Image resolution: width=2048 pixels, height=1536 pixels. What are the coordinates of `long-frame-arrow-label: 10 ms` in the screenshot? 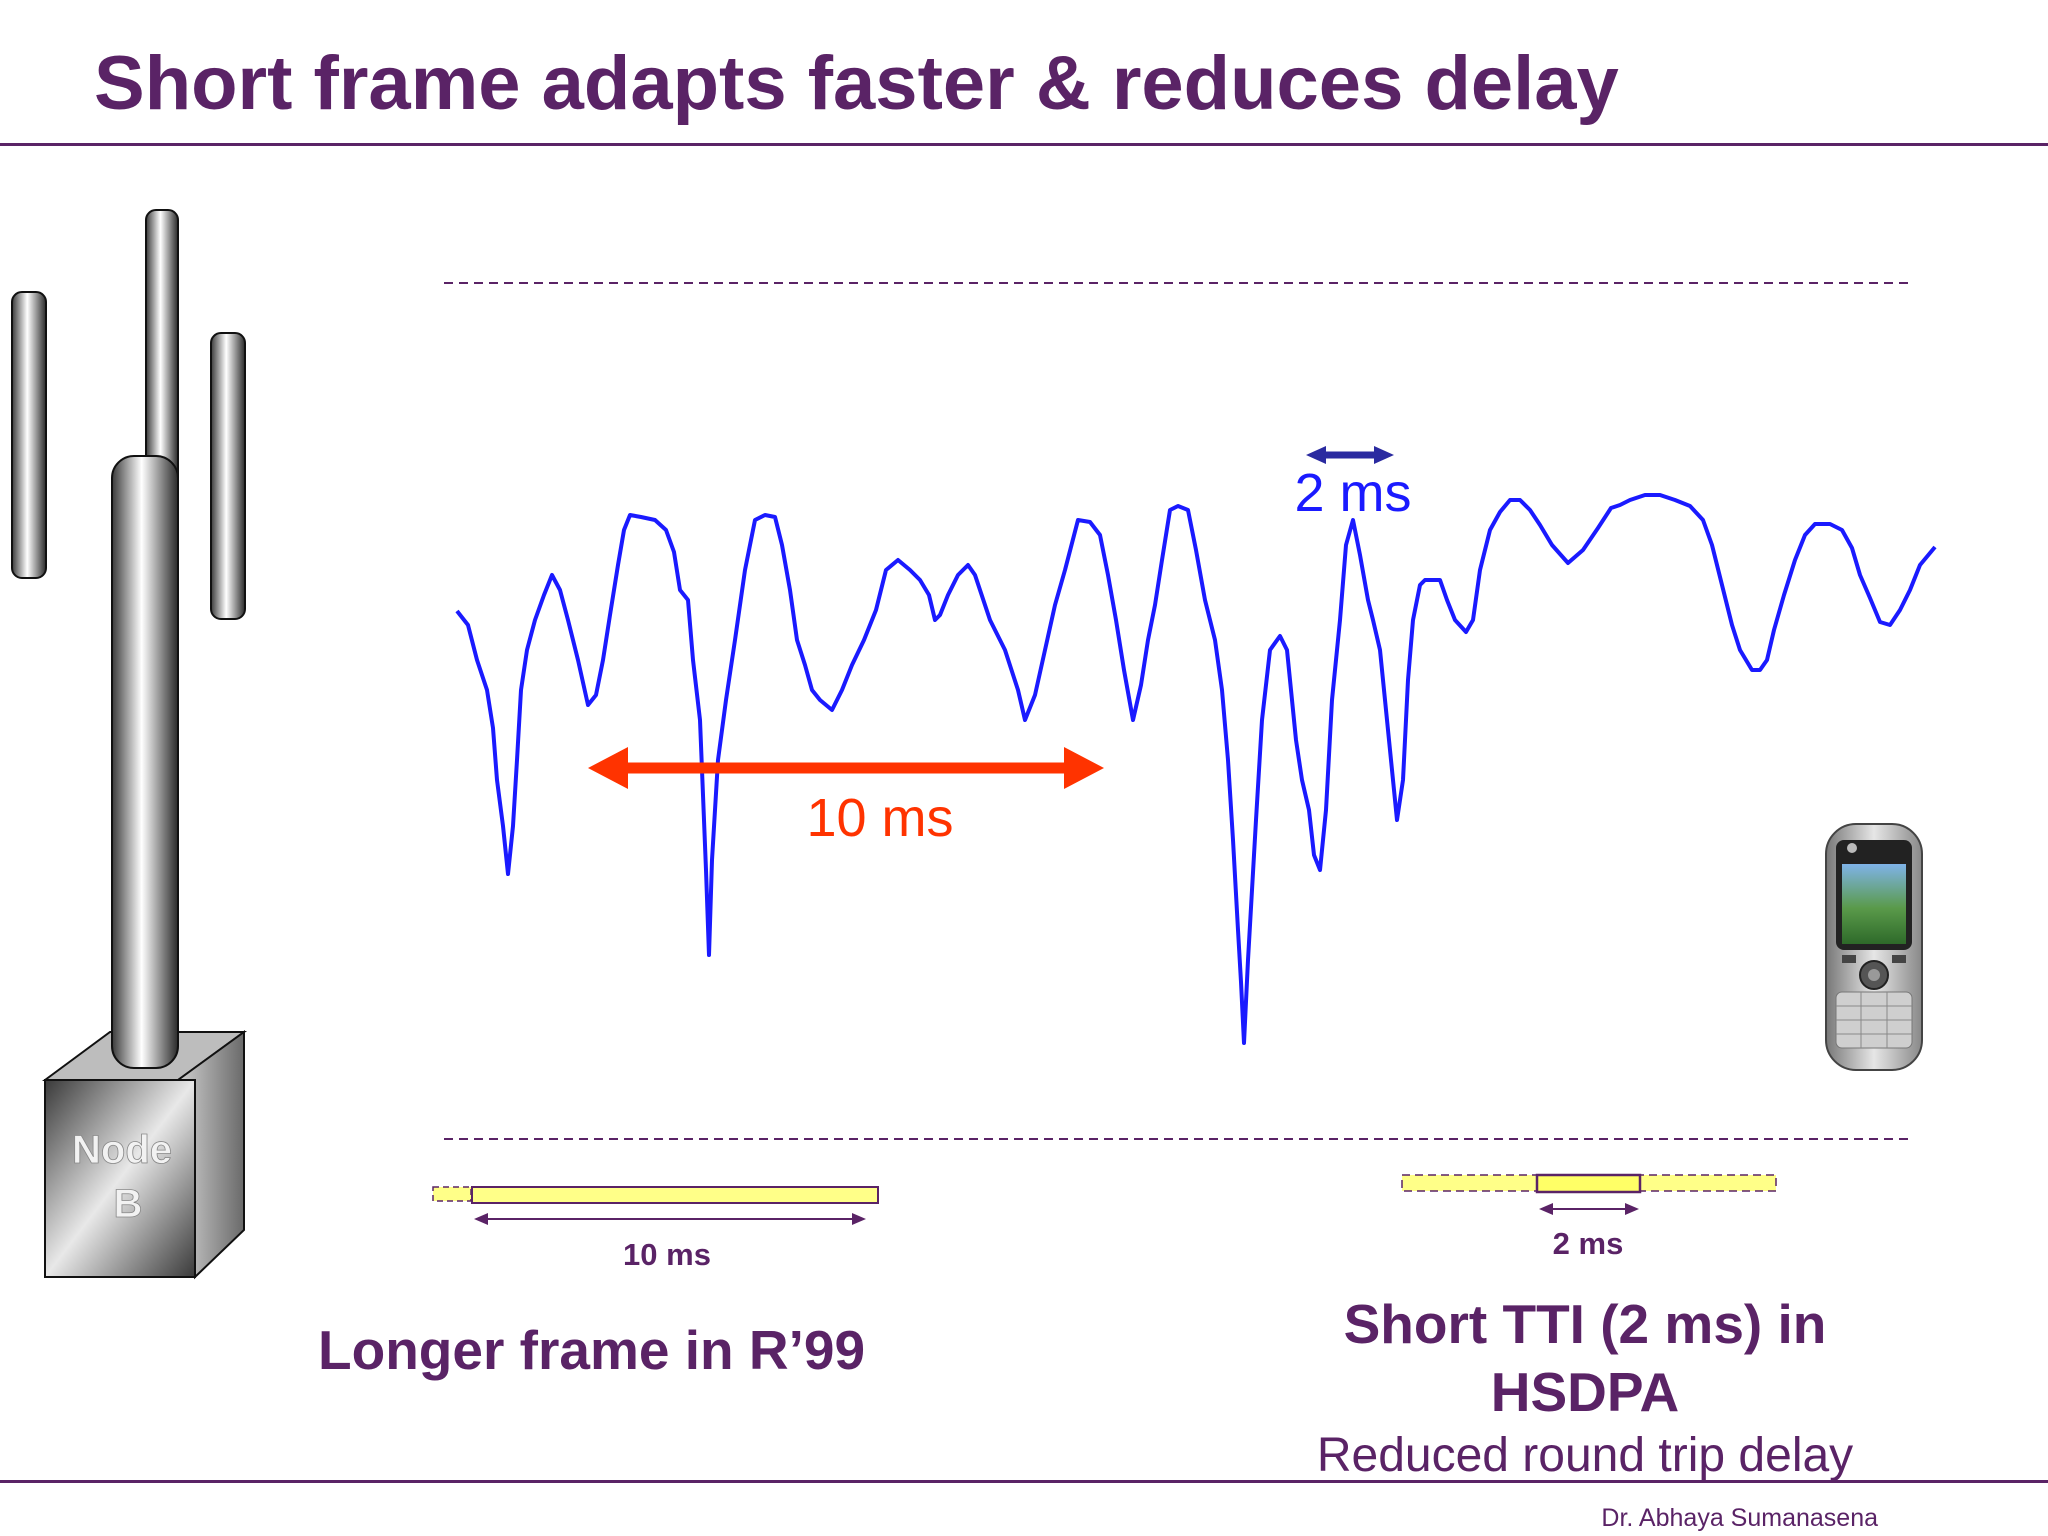 It's located at (879, 818).